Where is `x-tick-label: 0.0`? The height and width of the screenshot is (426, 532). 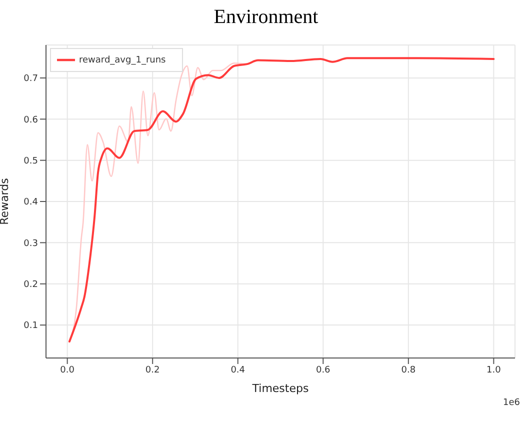 x-tick-label: 0.0 is located at coordinates (67, 370).